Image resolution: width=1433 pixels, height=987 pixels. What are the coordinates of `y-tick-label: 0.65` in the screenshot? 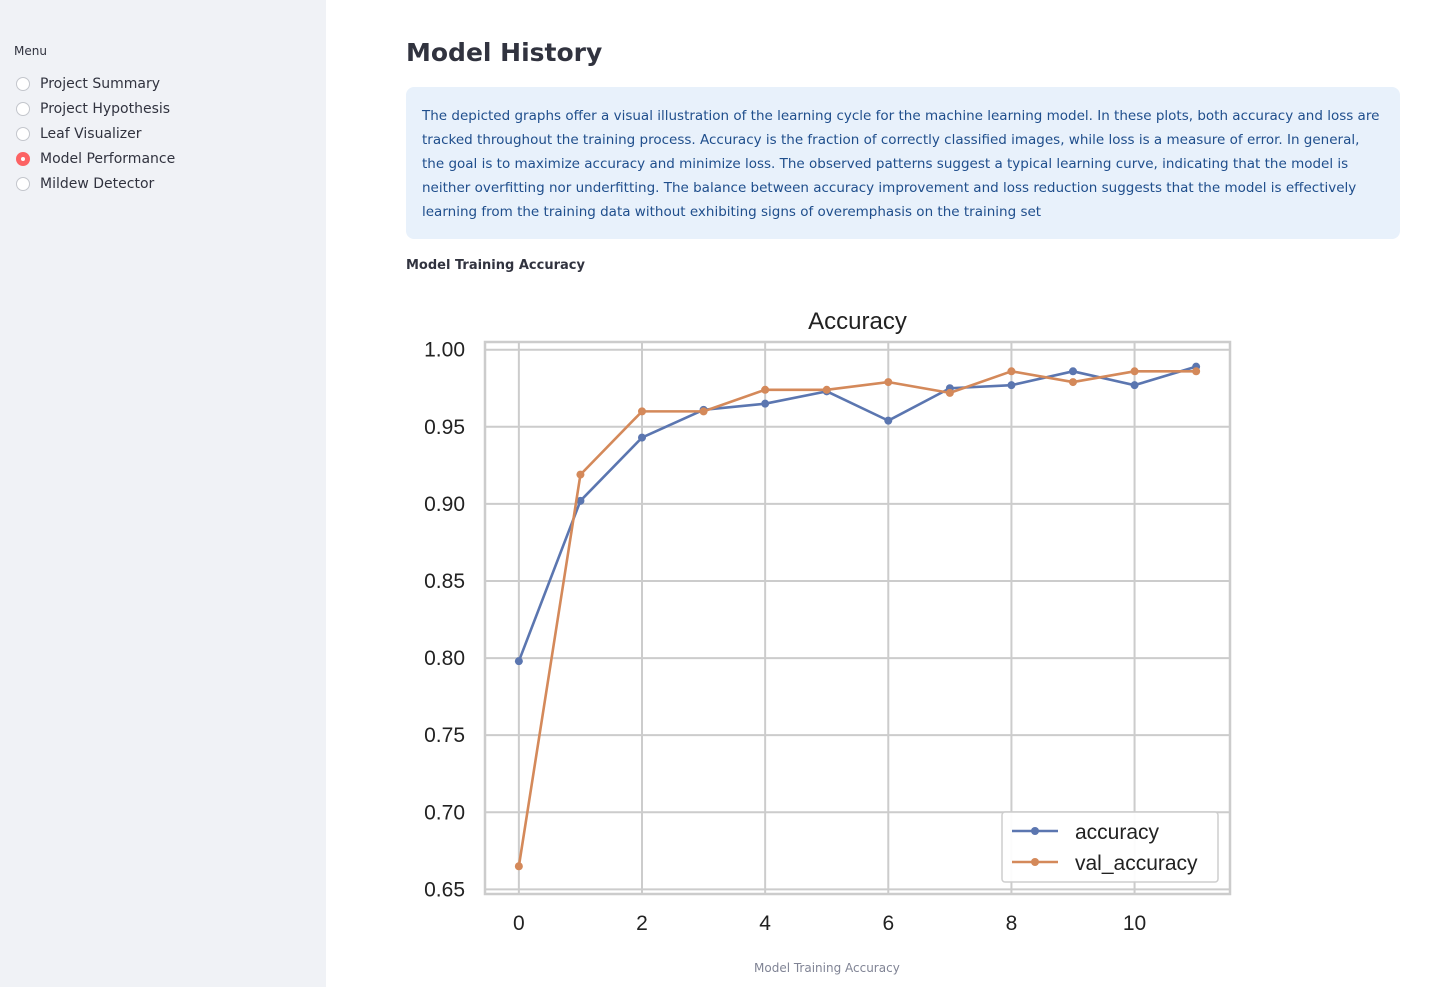 It's located at (444, 889).